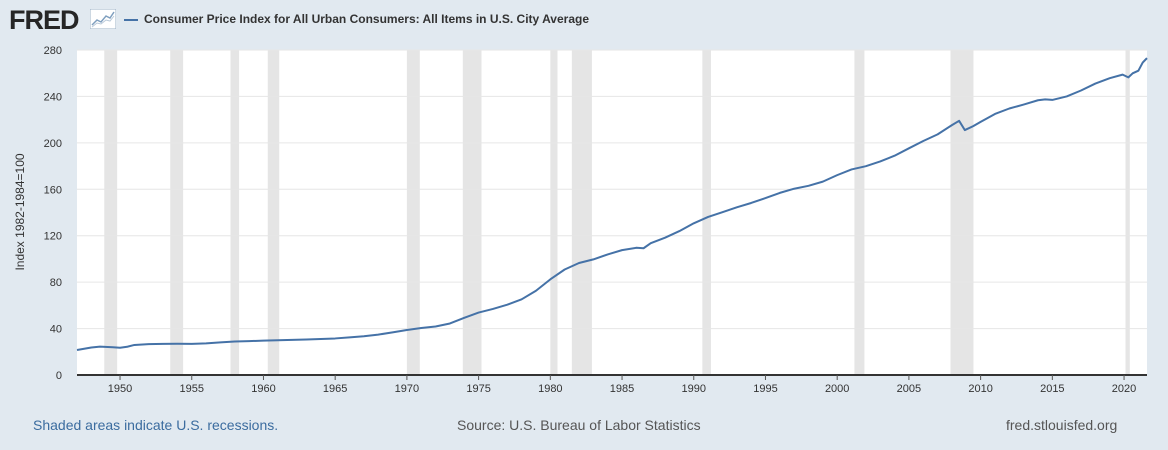 The height and width of the screenshot is (450, 1168). I want to click on x-tick-label: 1980, so click(550, 389).